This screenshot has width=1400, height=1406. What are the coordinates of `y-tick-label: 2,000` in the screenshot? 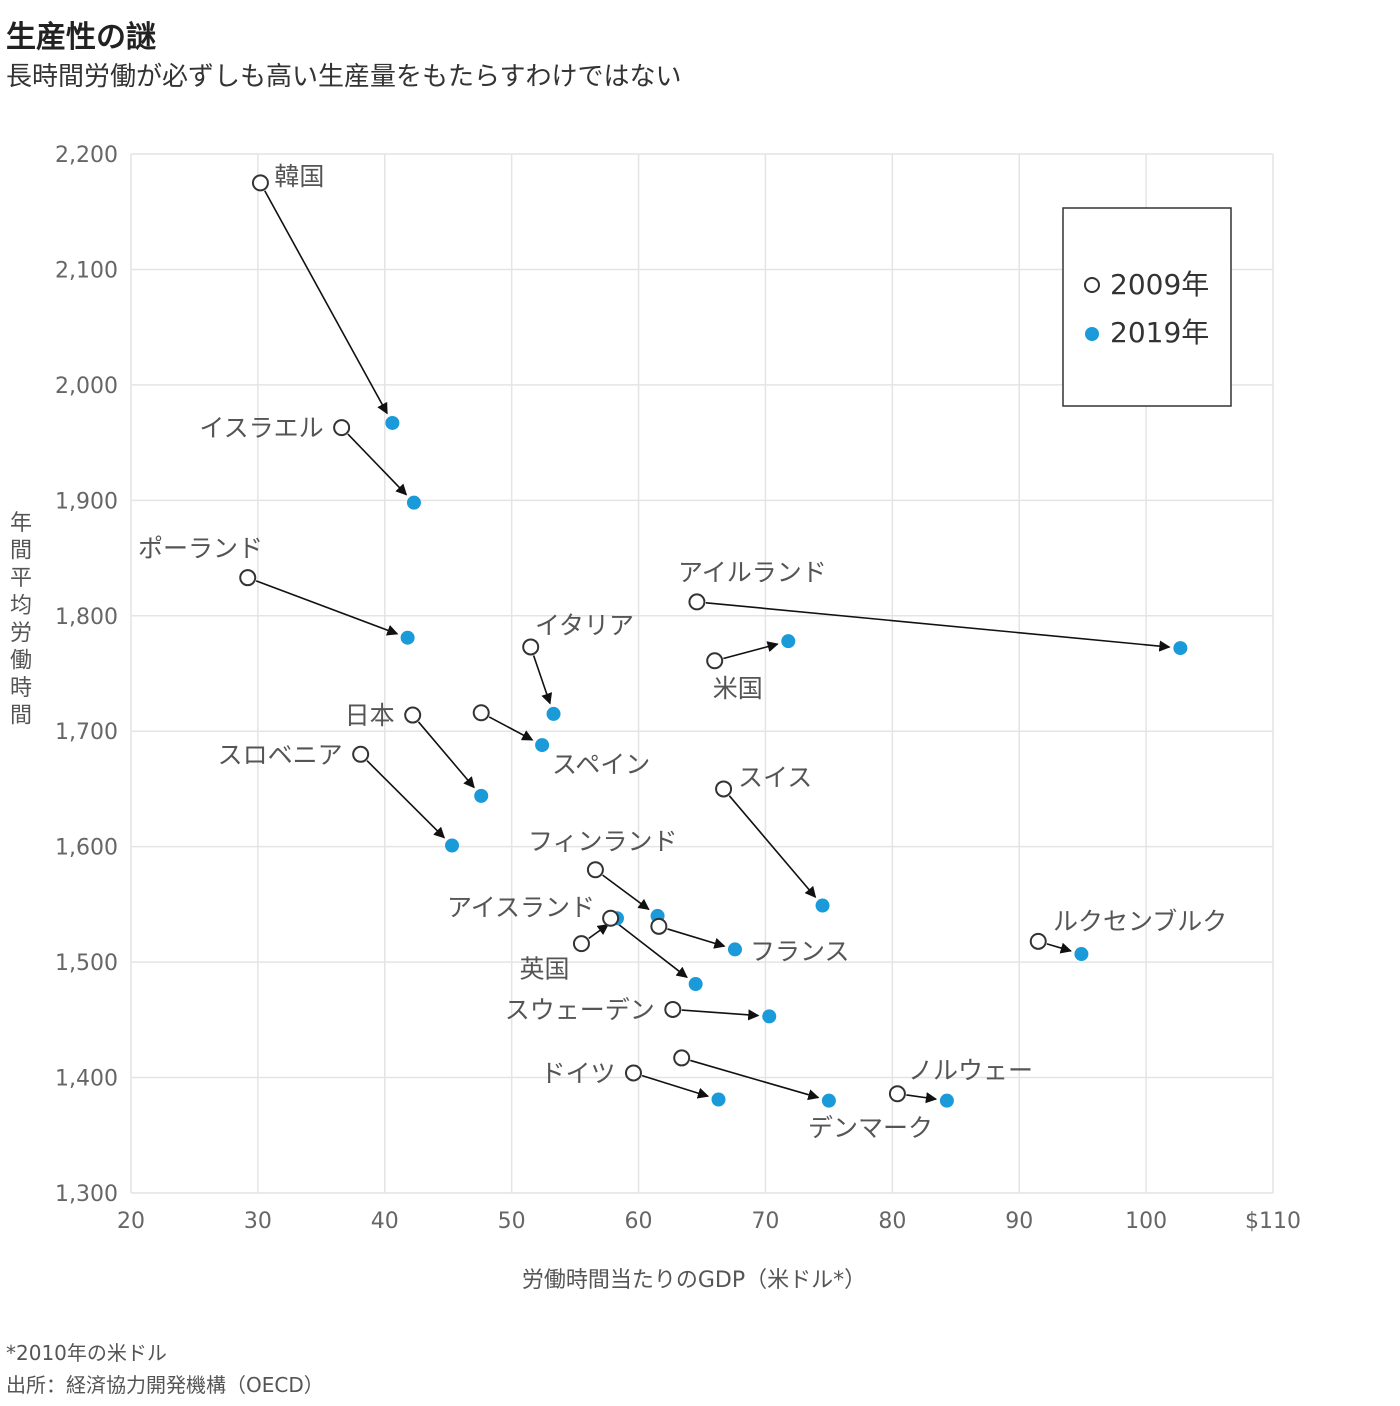 It's located at (86, 386).